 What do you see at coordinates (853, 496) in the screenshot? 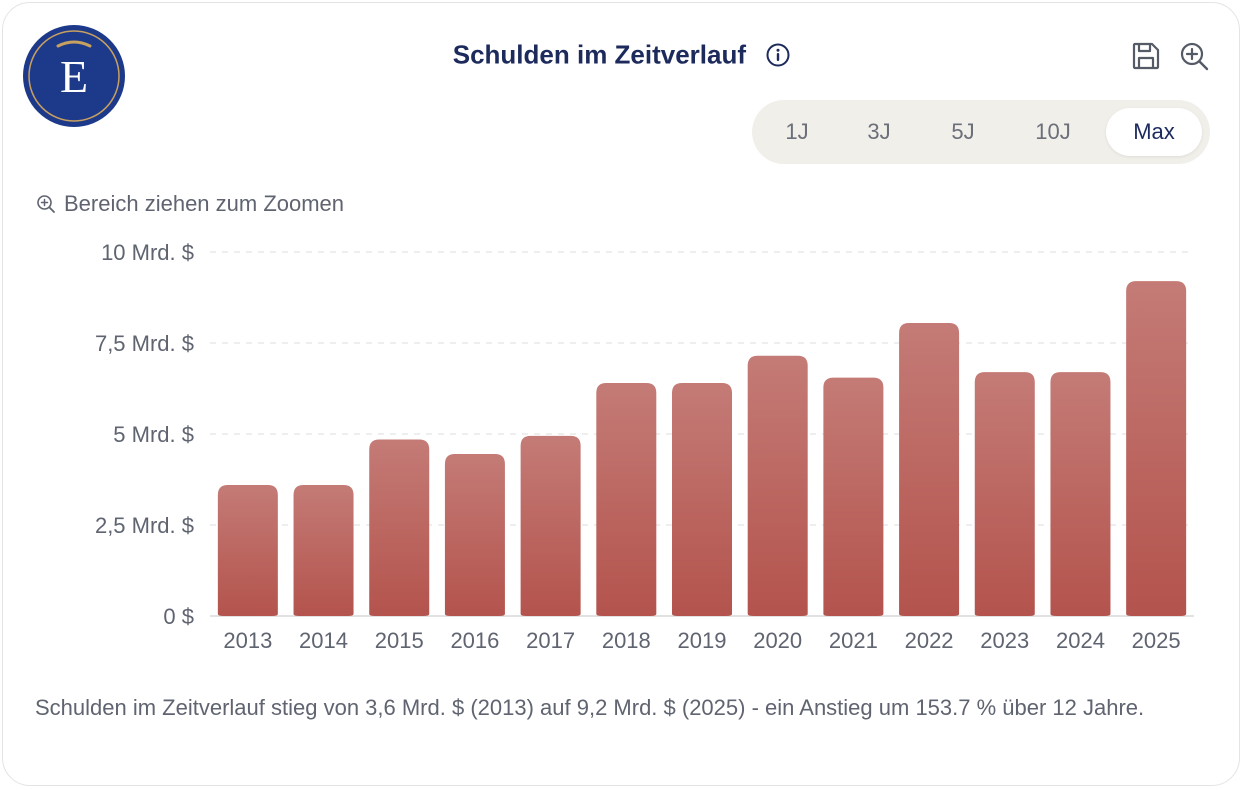
I see `bar-2021` at bounding box center [853, 496].